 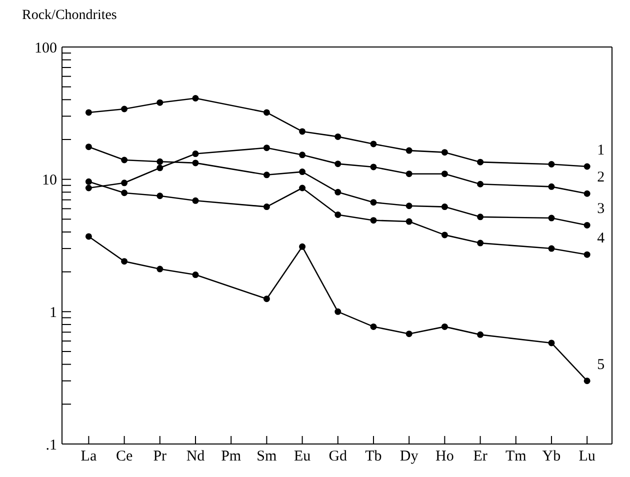 I want to click on x-tick-label: Eu, so click(x=303, y=456).